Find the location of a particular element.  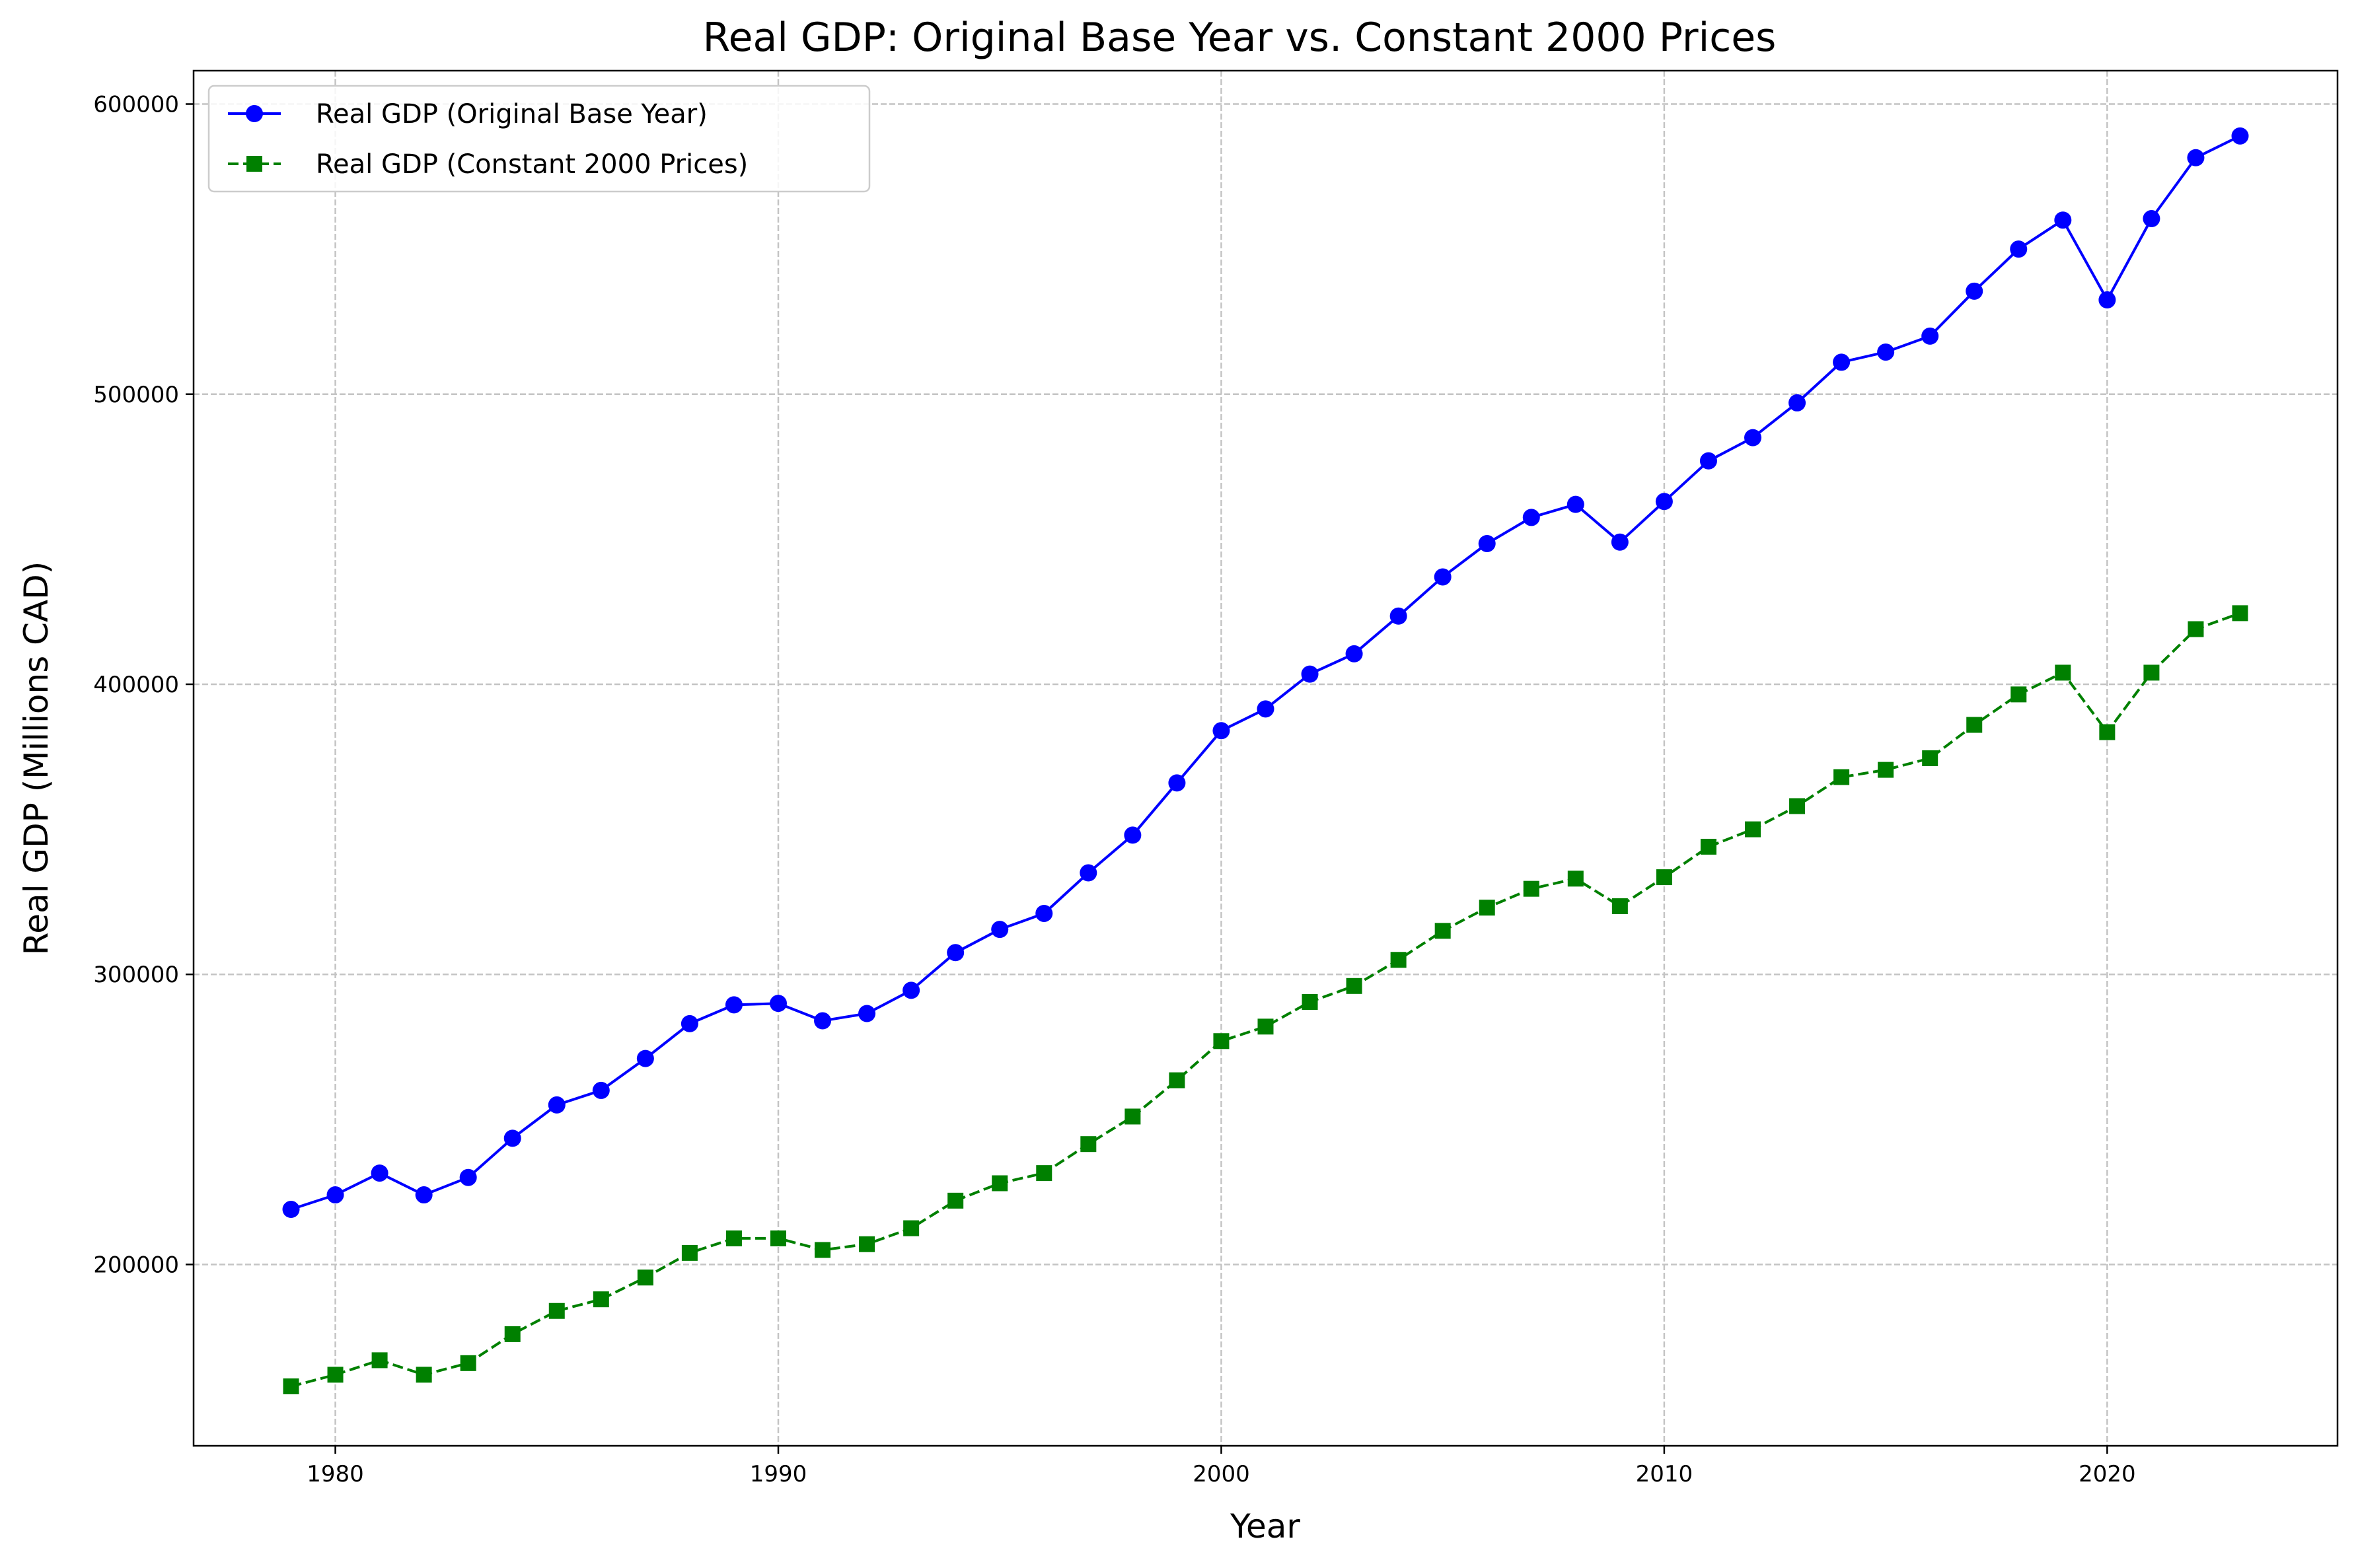

legend-label: Real GDP (Constant 2000 Prices) is located at coordinates (532, 164).